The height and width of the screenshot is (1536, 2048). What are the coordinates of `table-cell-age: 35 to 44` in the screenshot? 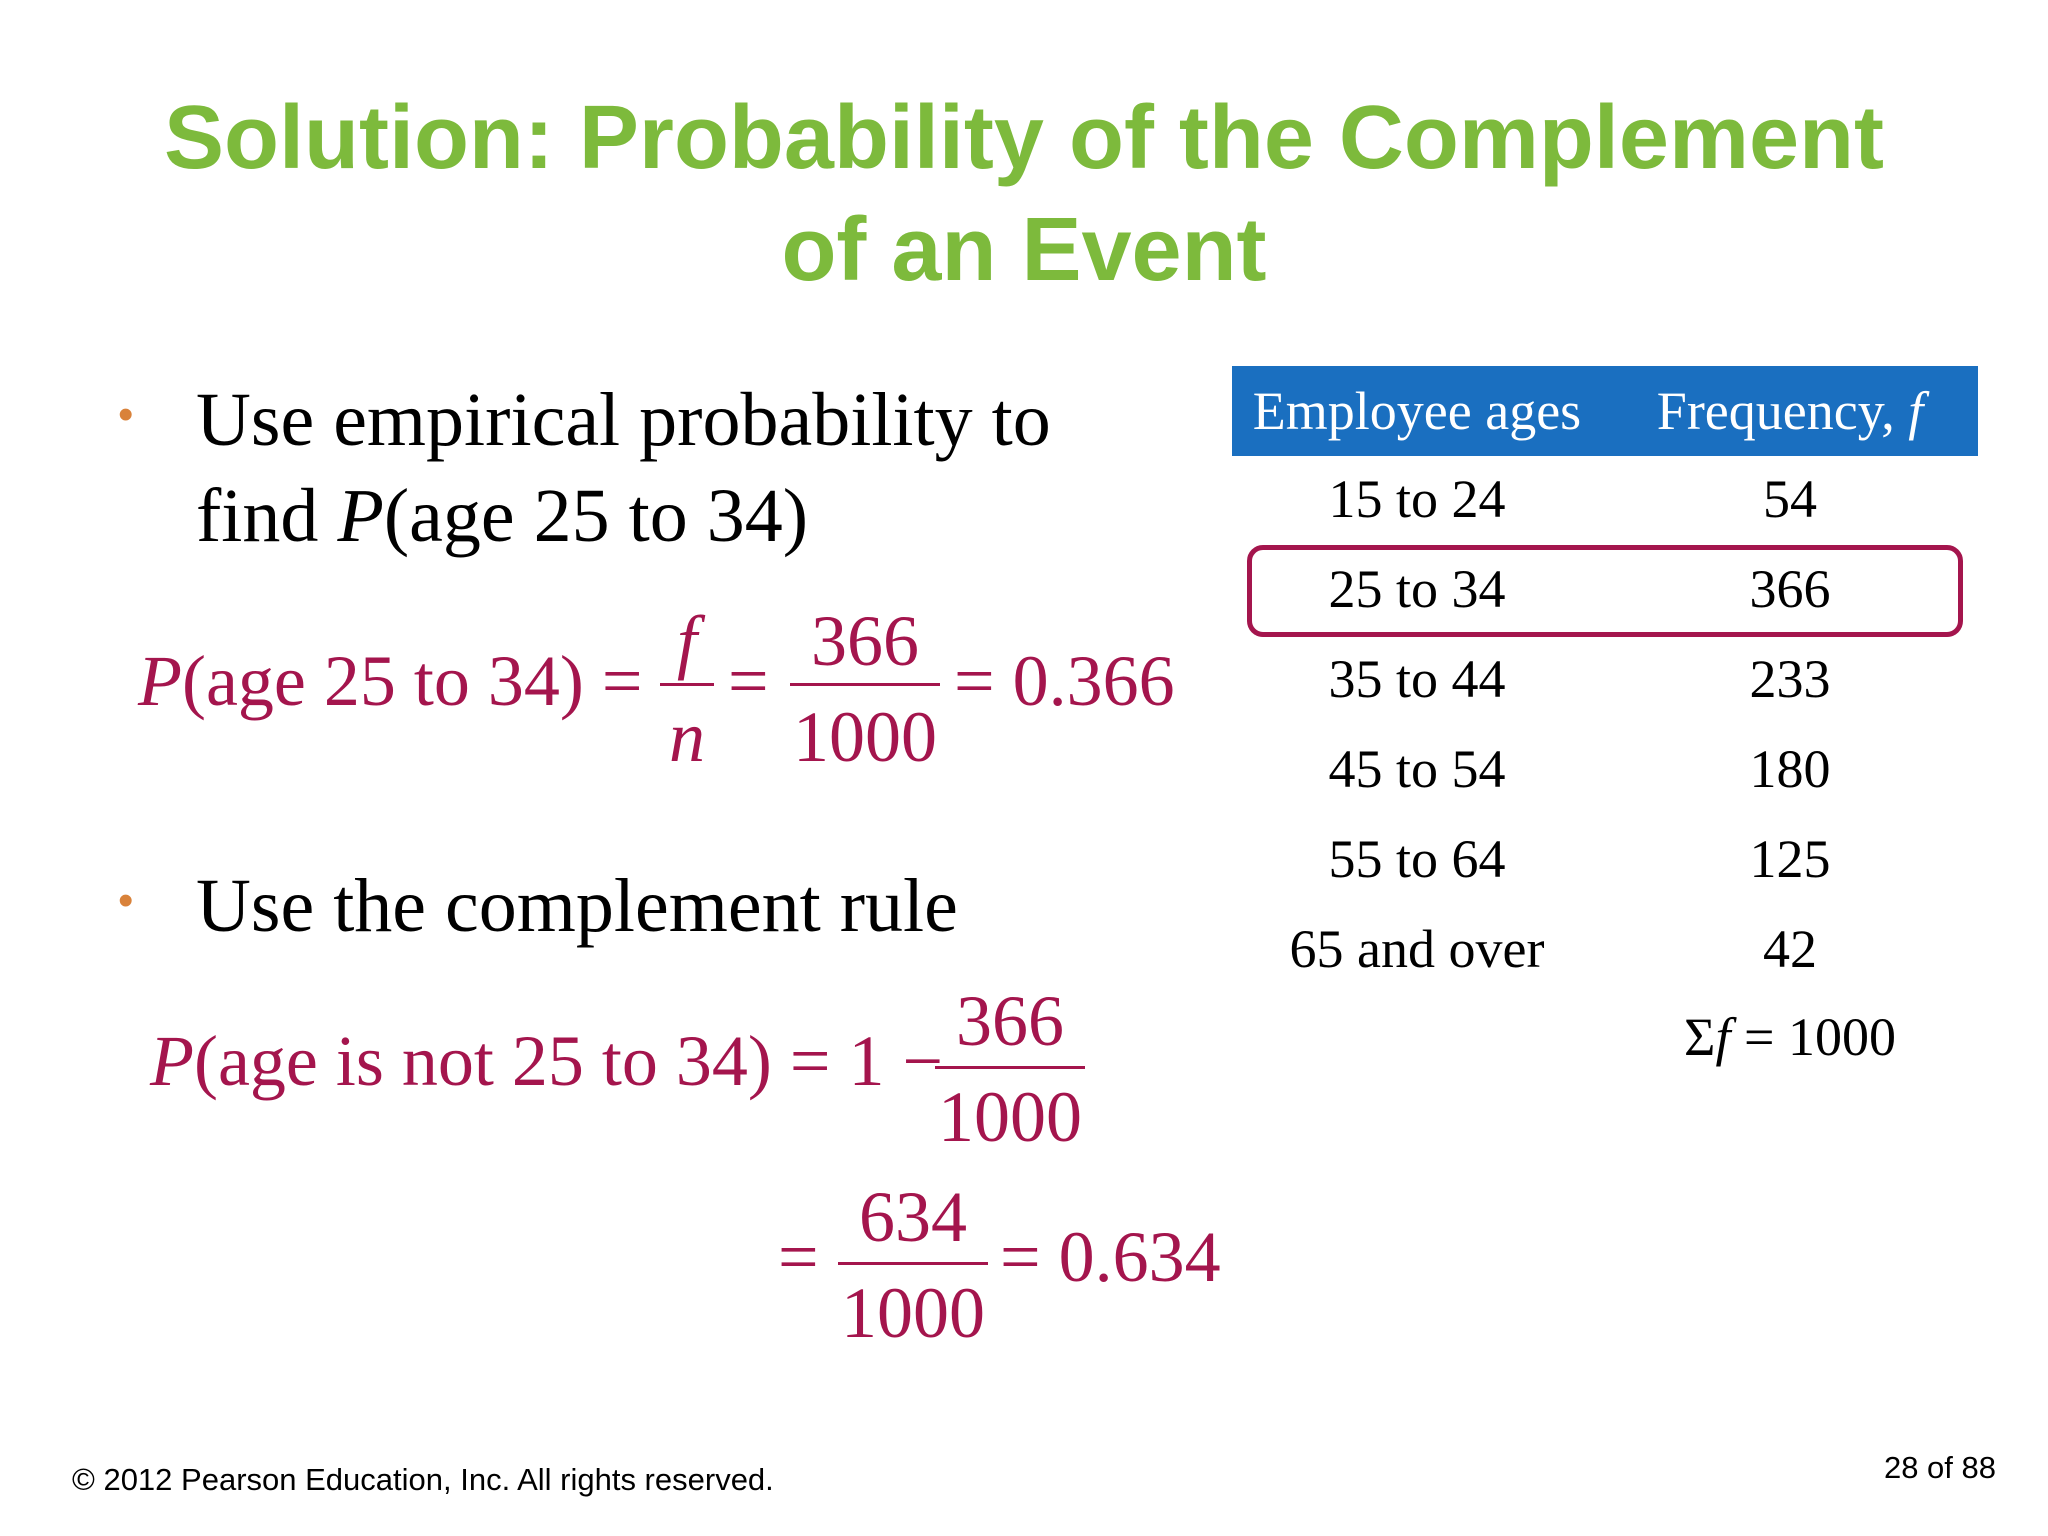 It's located at (1417, 679).